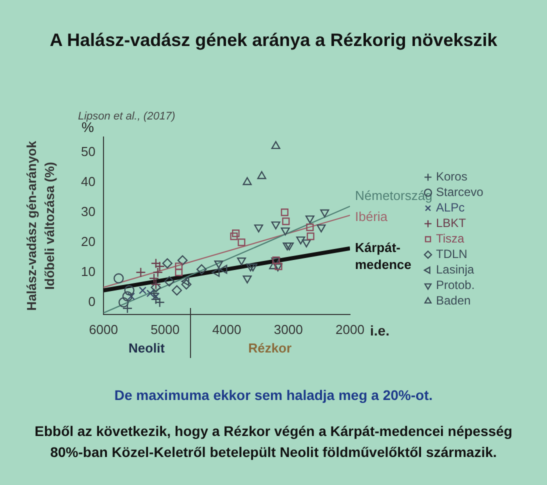 The width and height of the screenshot is (547, 485). Describe the element at coordinates (165, 329) in the screenshot. I see `x-tick-label: 5000` at that location.